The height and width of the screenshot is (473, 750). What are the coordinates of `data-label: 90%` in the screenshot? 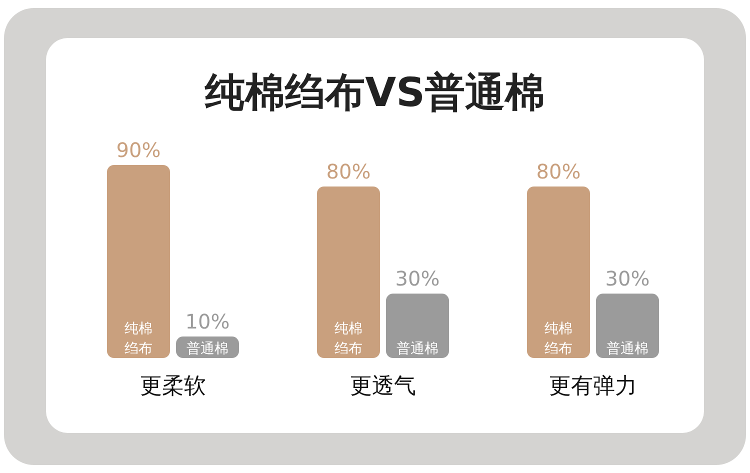 It's located at (138, 150).